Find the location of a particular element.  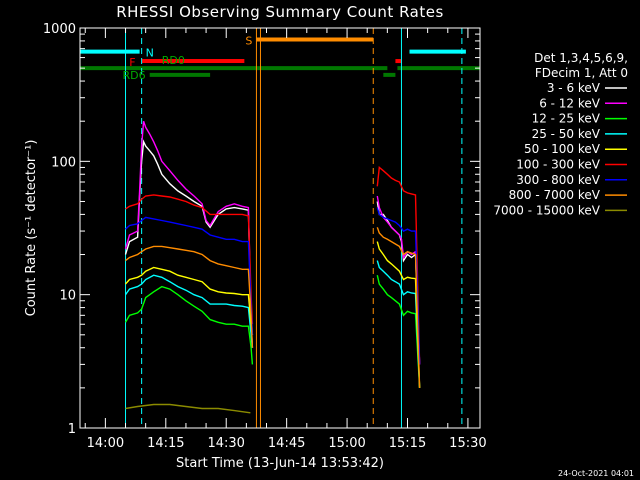

flag-label-rd0: RD0 is located at coordinates (173, 60).